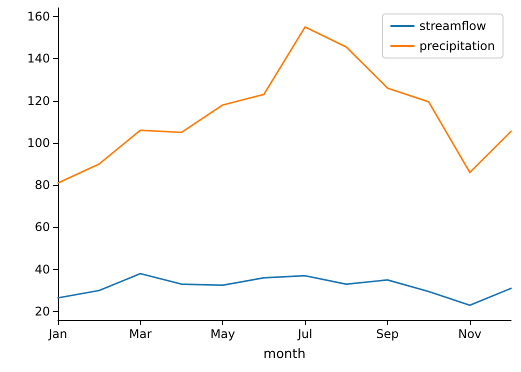 The width and height of the screenshot is (521, 372). I want to click on x-tick-label: Jul, so click(304, 334).